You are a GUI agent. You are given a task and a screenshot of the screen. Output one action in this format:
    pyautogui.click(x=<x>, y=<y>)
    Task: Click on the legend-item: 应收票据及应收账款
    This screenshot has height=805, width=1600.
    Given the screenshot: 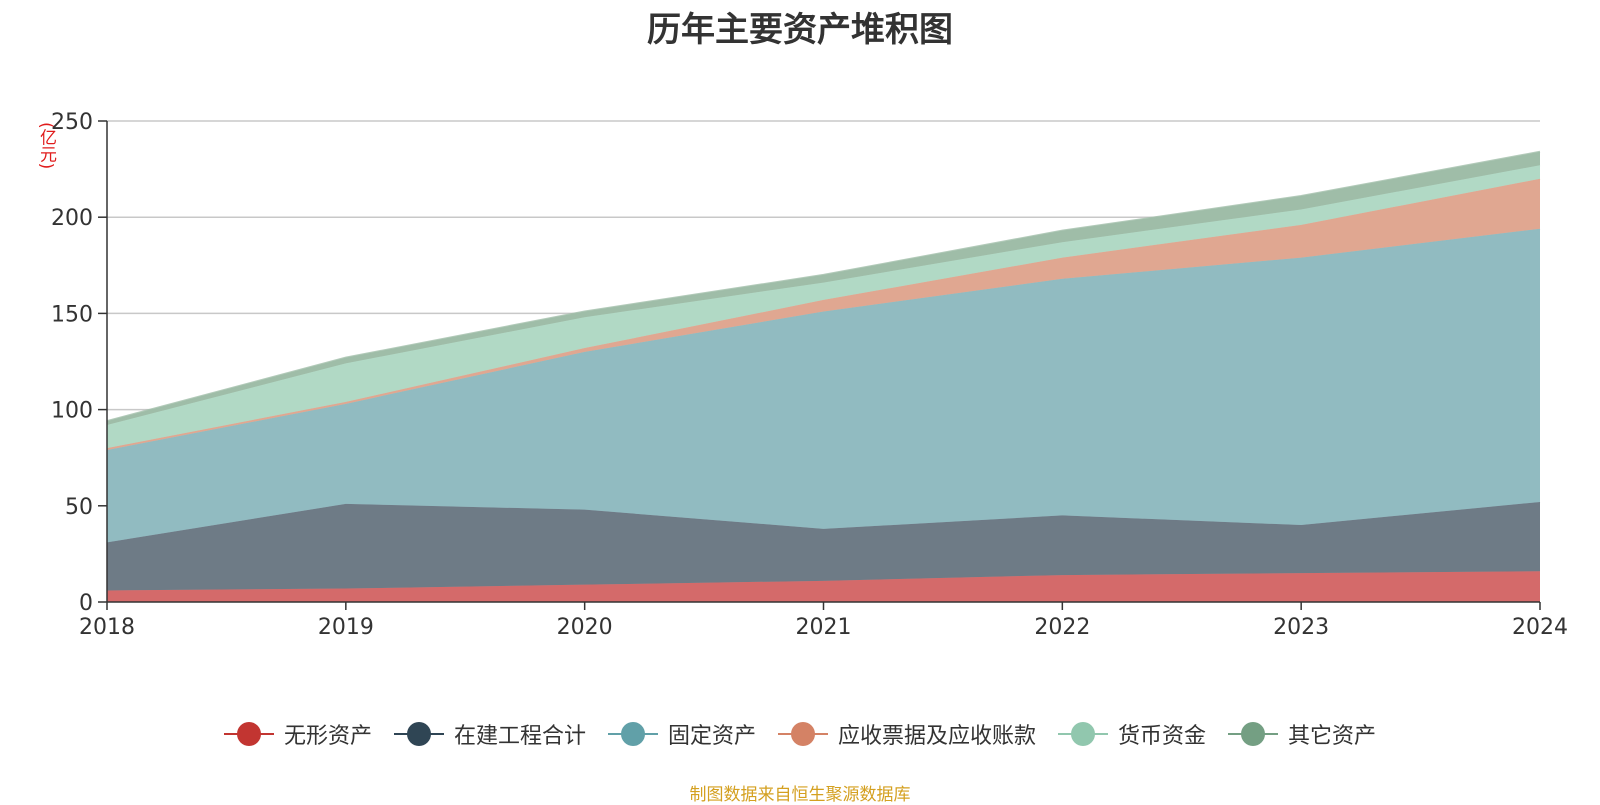 What is the action you would take?
    pyautogui.click(x=907, y=734)
    